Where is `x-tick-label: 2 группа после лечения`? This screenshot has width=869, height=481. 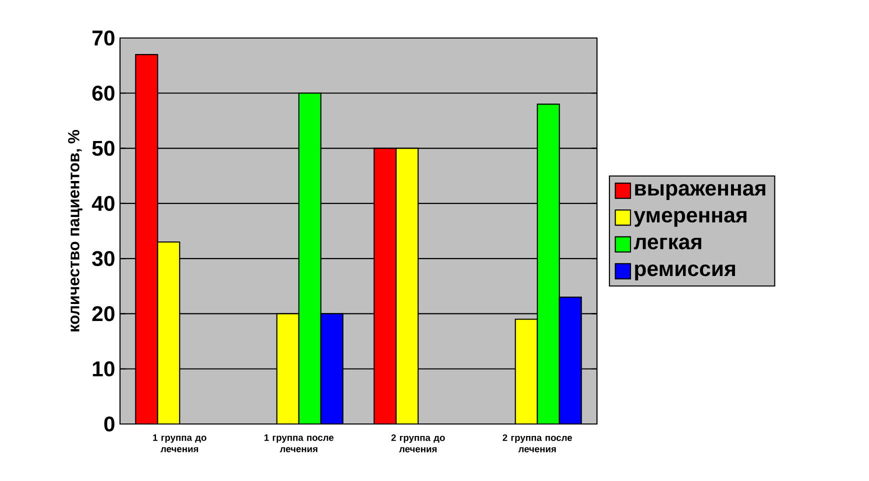
x-tick-label: 2 группа после лечения is located at coordinates (537, 443).